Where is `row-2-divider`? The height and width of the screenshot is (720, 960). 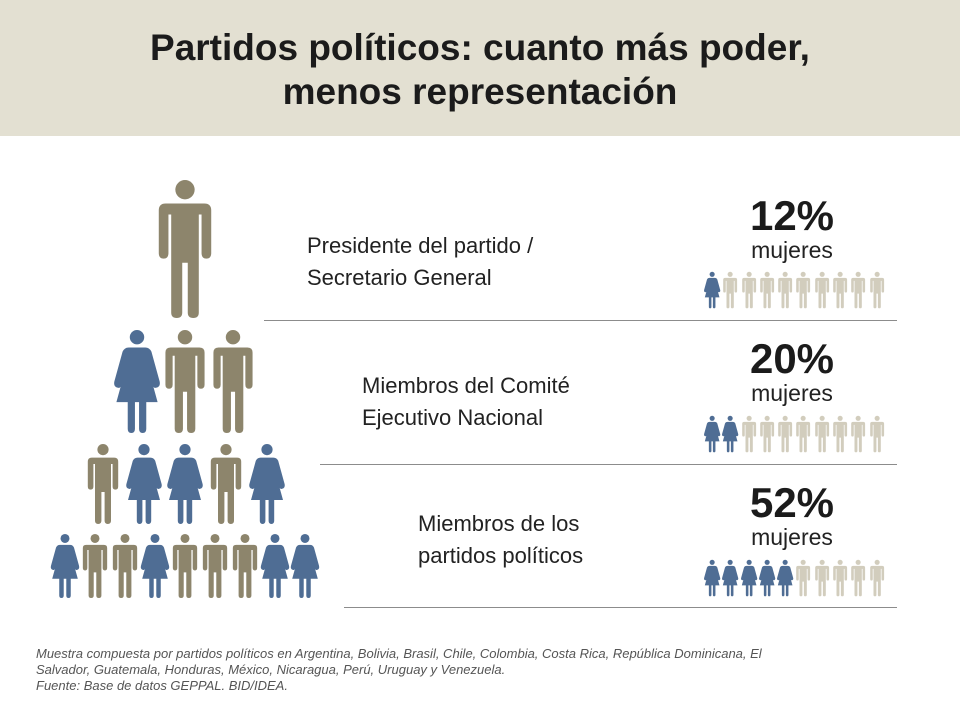 row-2-divider is located at coordinates (608, 464).